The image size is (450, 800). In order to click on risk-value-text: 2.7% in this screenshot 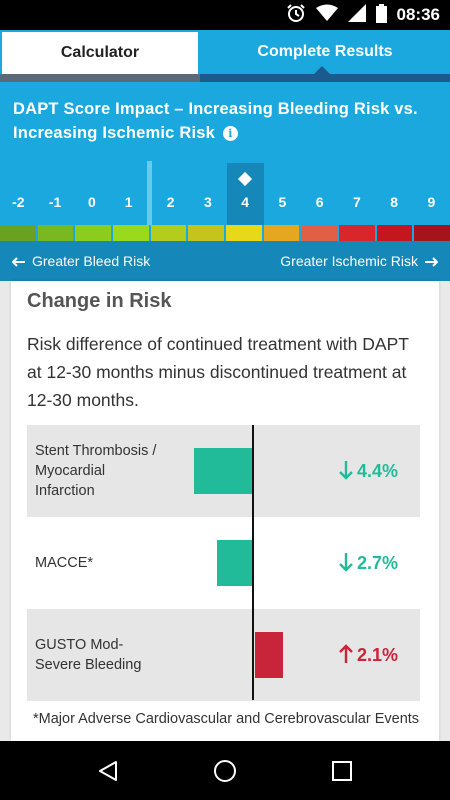, I will do `click(377, 563)`.